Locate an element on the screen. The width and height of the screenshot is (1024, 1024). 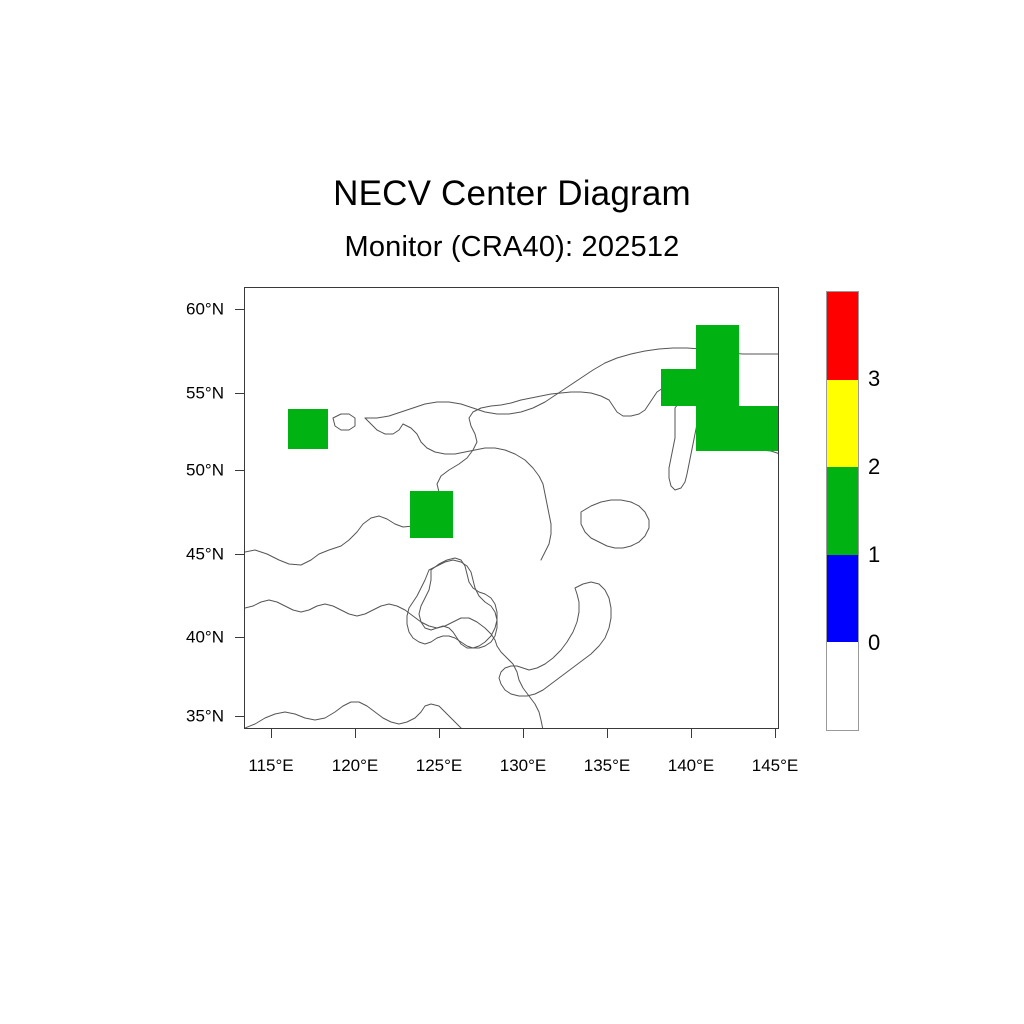
y-tick-label: 55°N is located at coordinates (205, 393).